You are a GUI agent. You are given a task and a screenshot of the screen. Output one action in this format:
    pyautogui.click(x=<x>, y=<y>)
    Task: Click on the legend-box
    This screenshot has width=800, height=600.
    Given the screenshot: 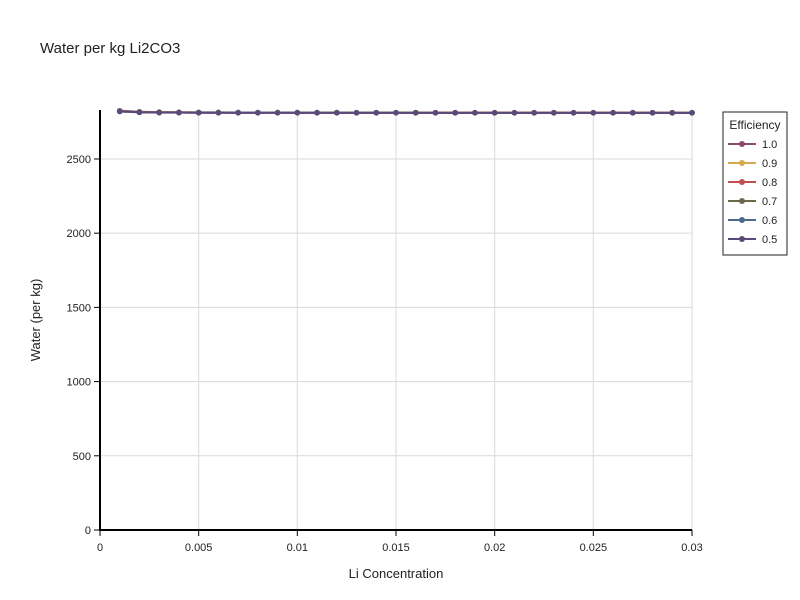 What is the action you would take?
    pyautogui.click(x=755, y=183)
    